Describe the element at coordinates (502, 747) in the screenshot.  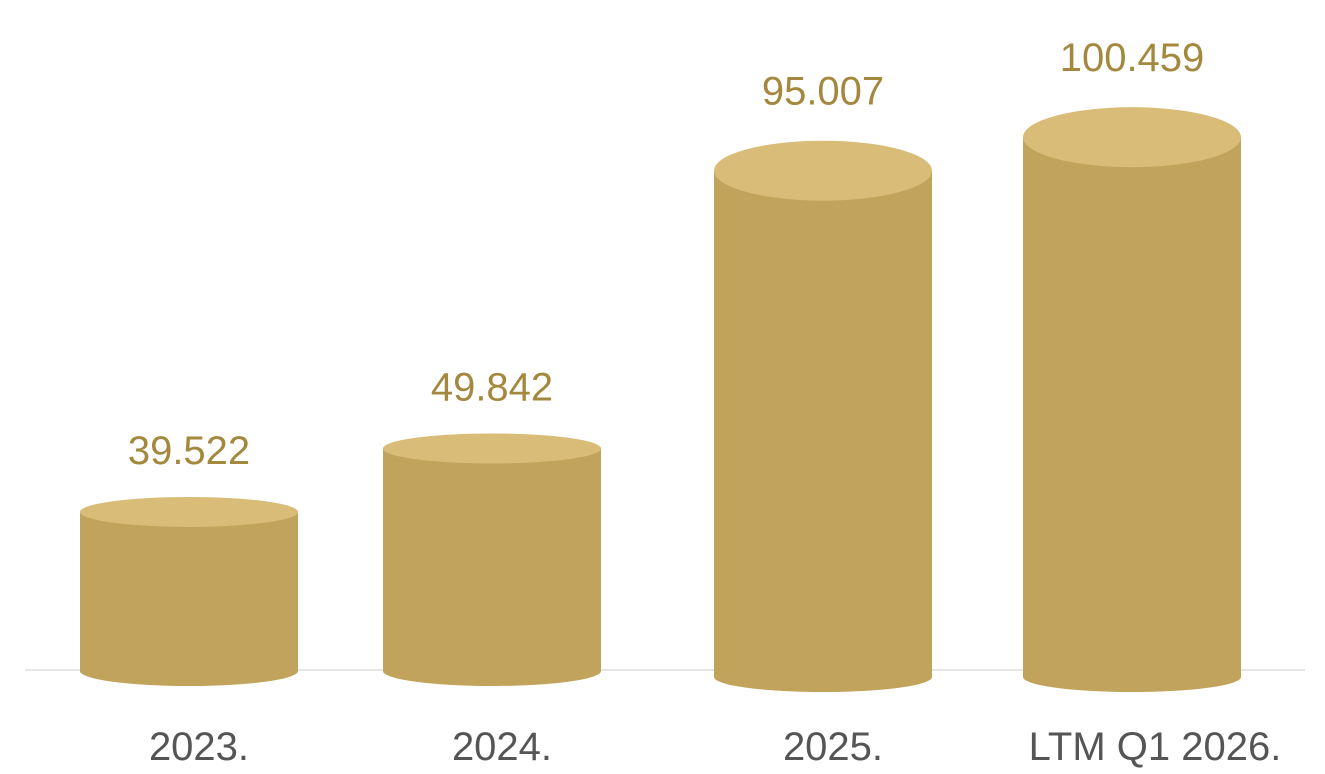
I see `category-label-2: 2024.` at that location.